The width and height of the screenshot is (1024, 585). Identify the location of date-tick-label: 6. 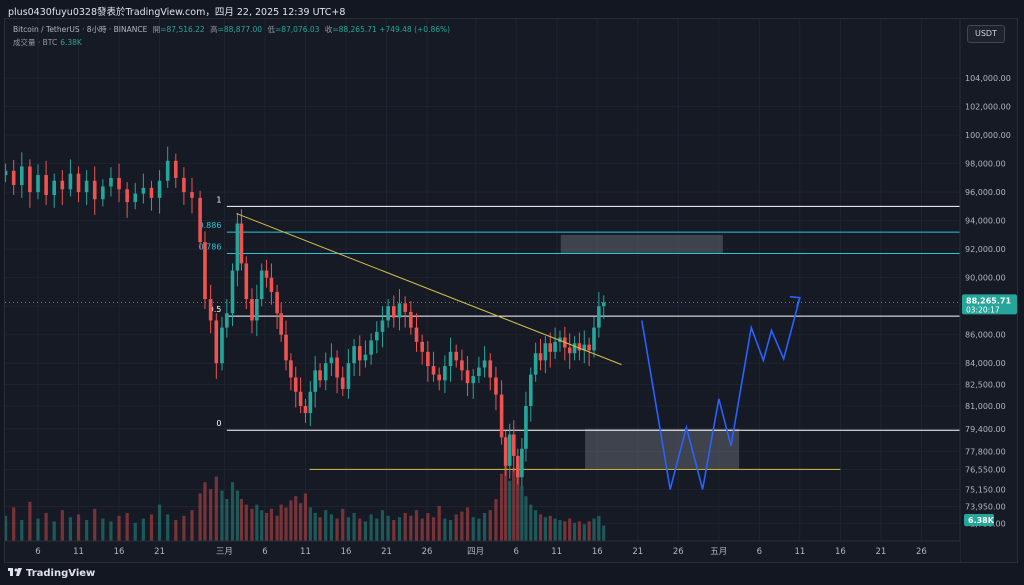
(515, 552).